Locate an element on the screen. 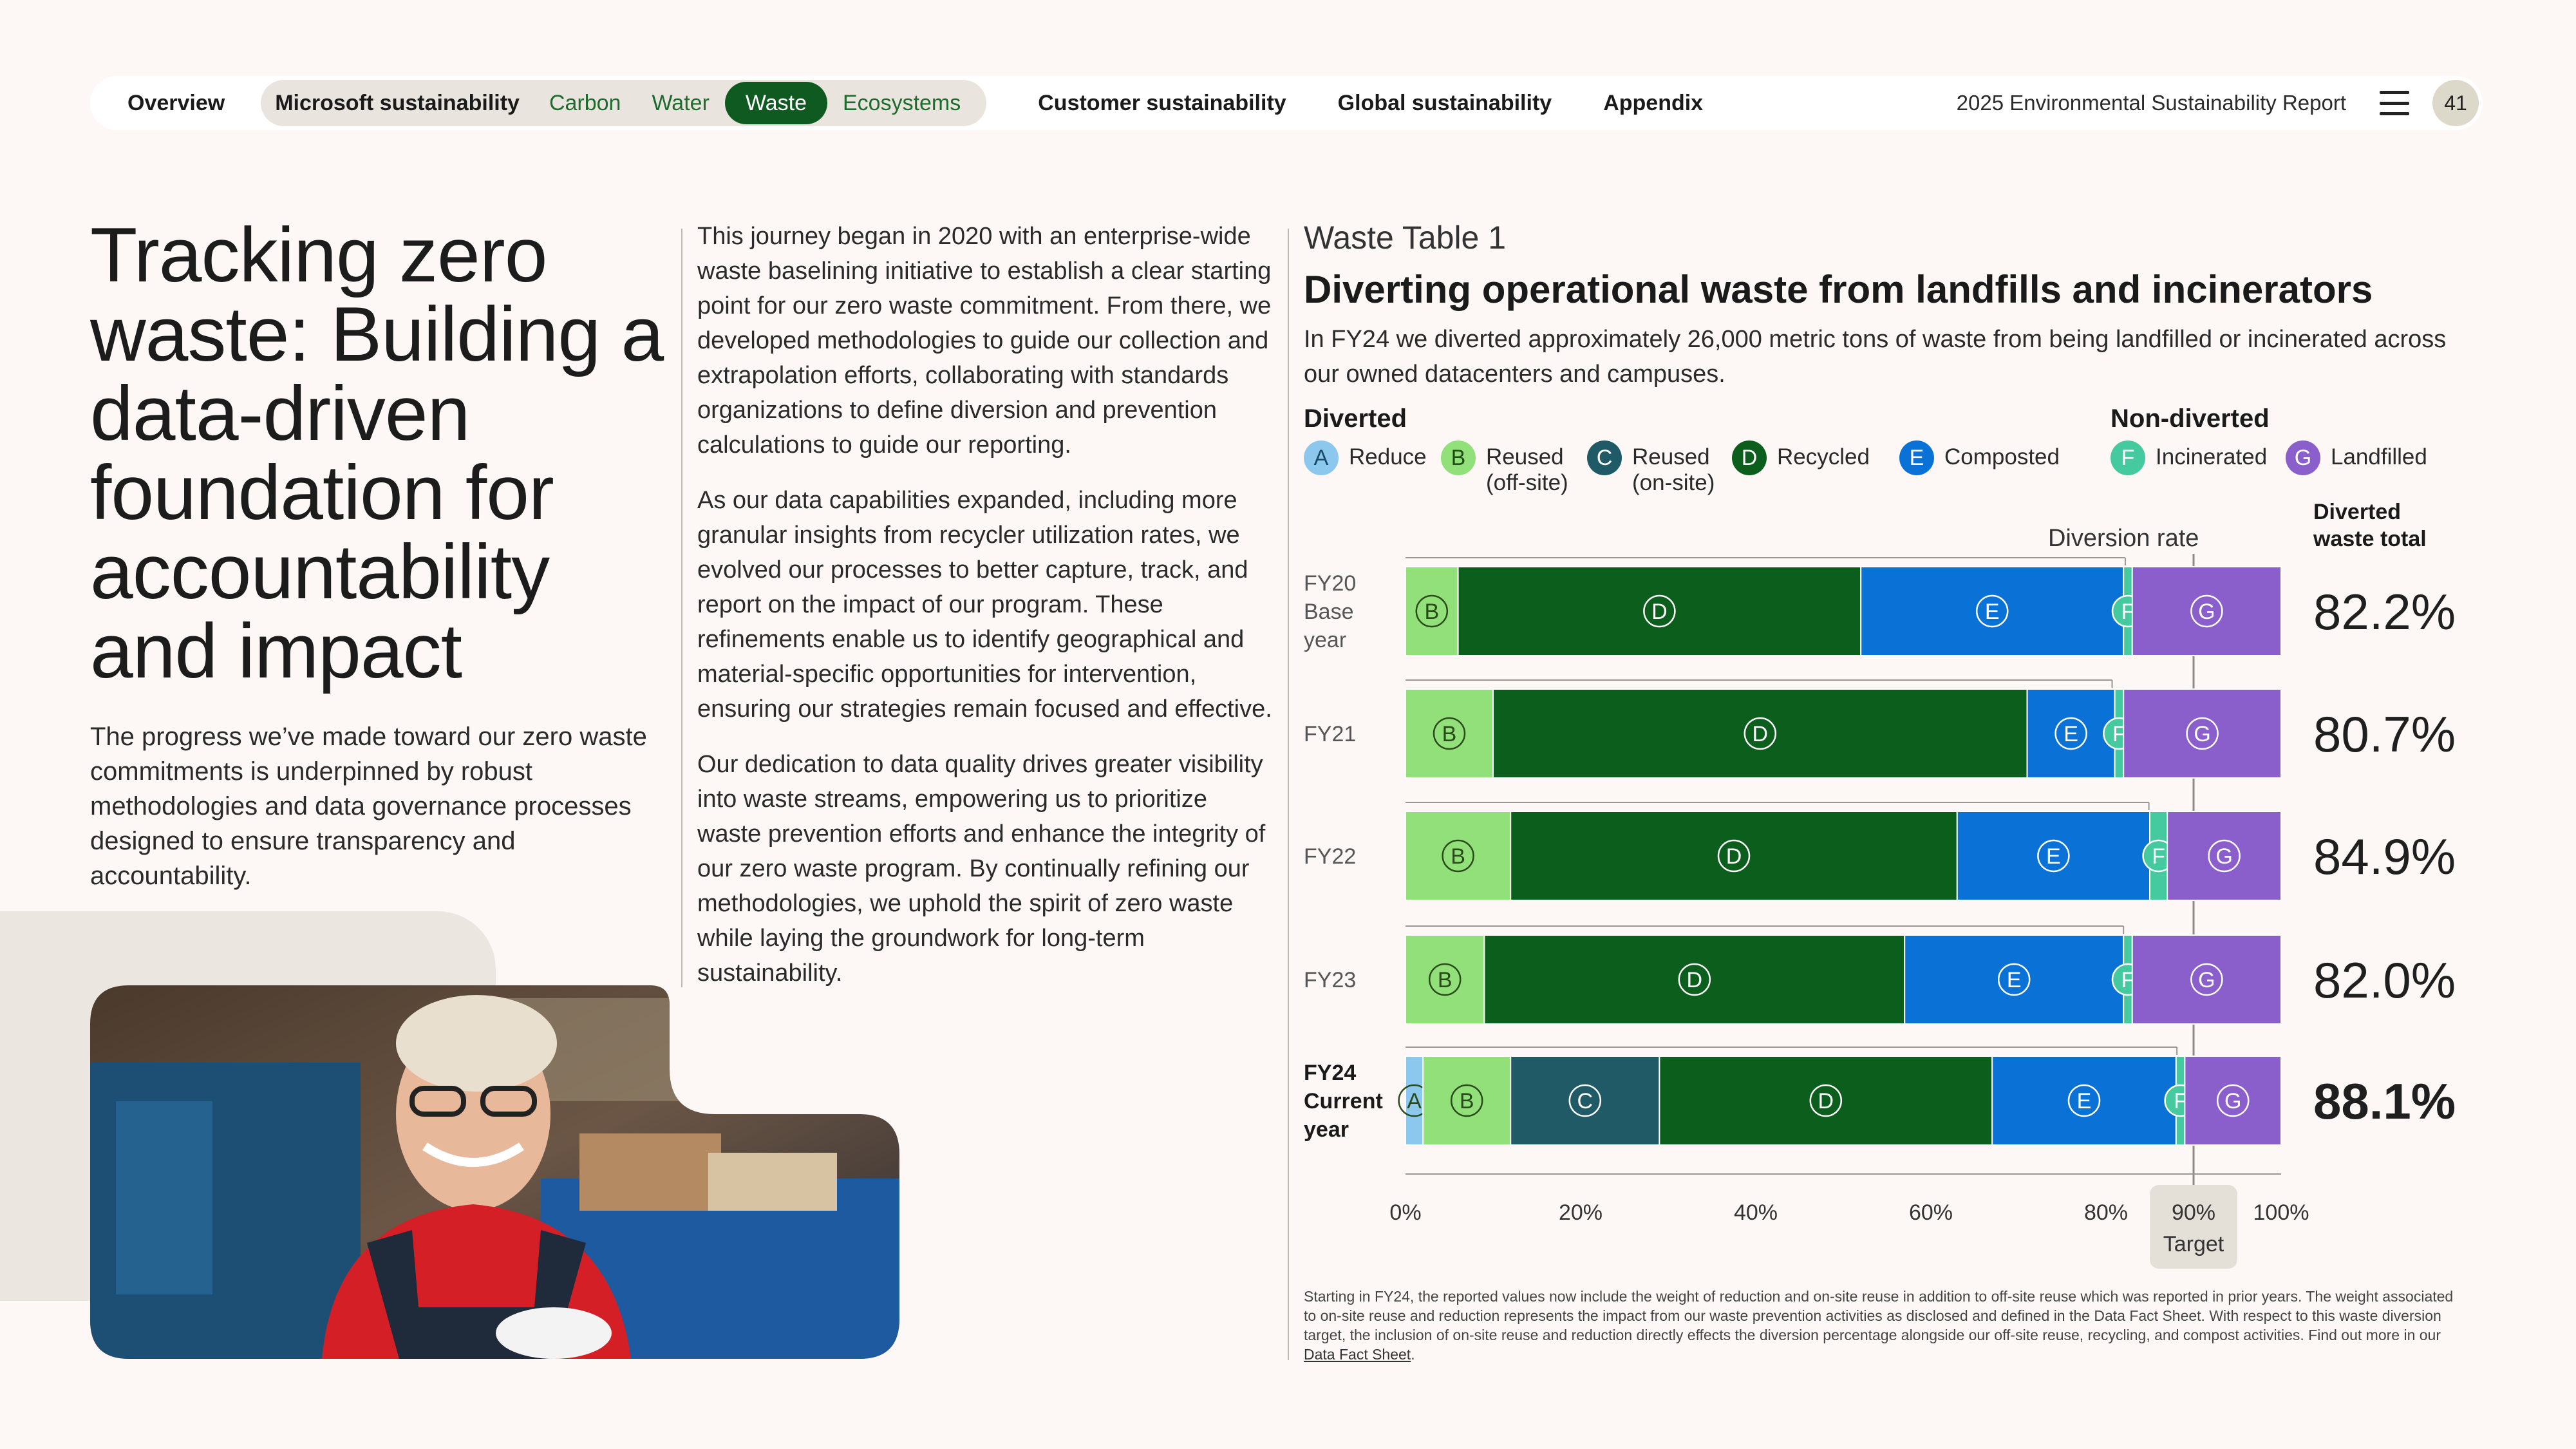 This screenshot has width=2576, height=1449. legend-item-reduce: A Reduce is located at coordinates (1365, 458).